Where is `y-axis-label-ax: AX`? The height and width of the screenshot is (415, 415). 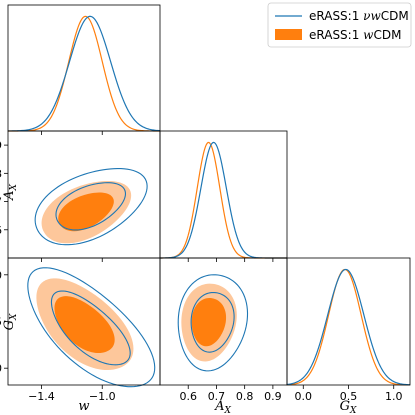 y-axis-label-ax: AX is located at coordinates (10, 192).